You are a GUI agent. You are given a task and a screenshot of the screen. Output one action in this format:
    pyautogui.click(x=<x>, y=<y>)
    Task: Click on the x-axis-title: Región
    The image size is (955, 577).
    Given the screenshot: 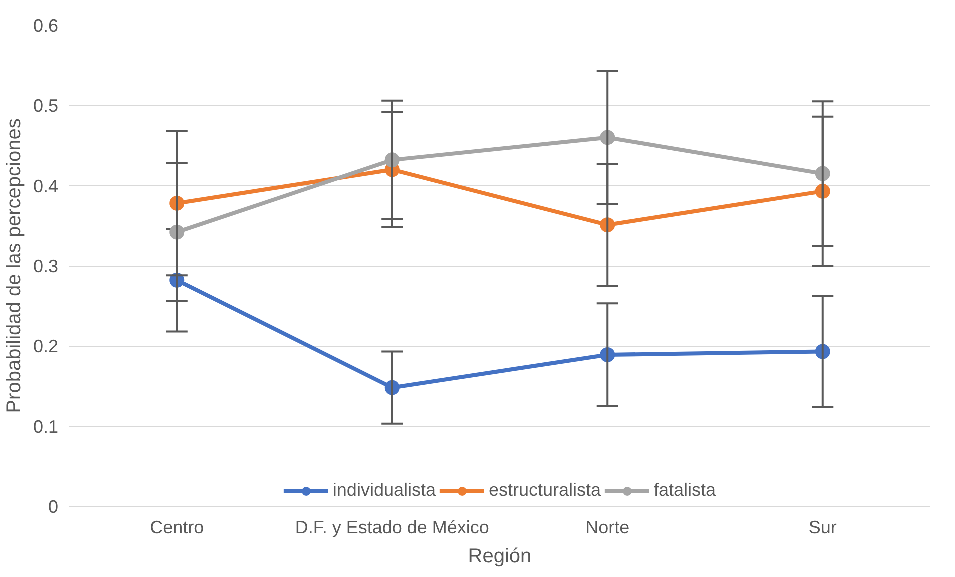 What is the action you would take?
    pyautogui.click(x=500, y=557)
    